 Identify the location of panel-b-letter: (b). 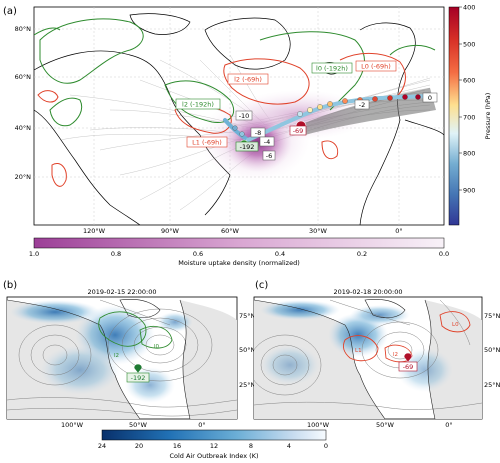
(10, 285).